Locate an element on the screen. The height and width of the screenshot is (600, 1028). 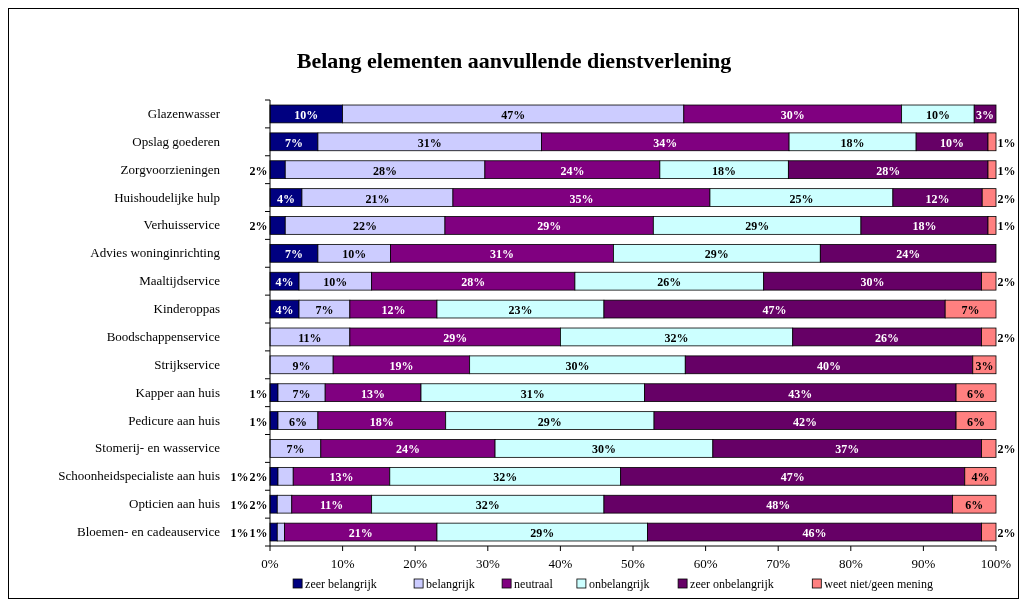
chart-title: Belang elementen aanvullende dienstverlening is located at coordinates (514, 60).